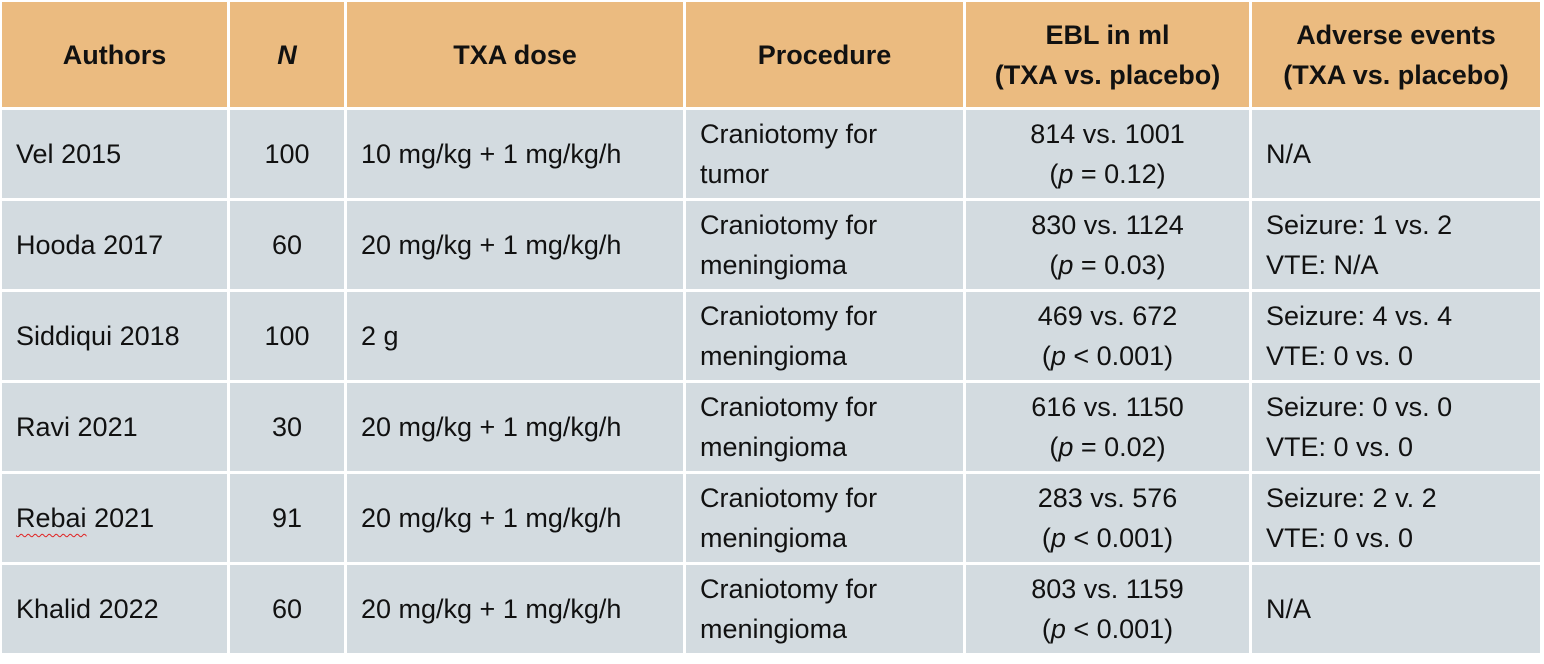 The height and width of the screenshot is (664, 1544). Describe the element at coordinates (1107, 134) in the screenshot. I see `ebl-values: 814 vs. 1001` at that location.